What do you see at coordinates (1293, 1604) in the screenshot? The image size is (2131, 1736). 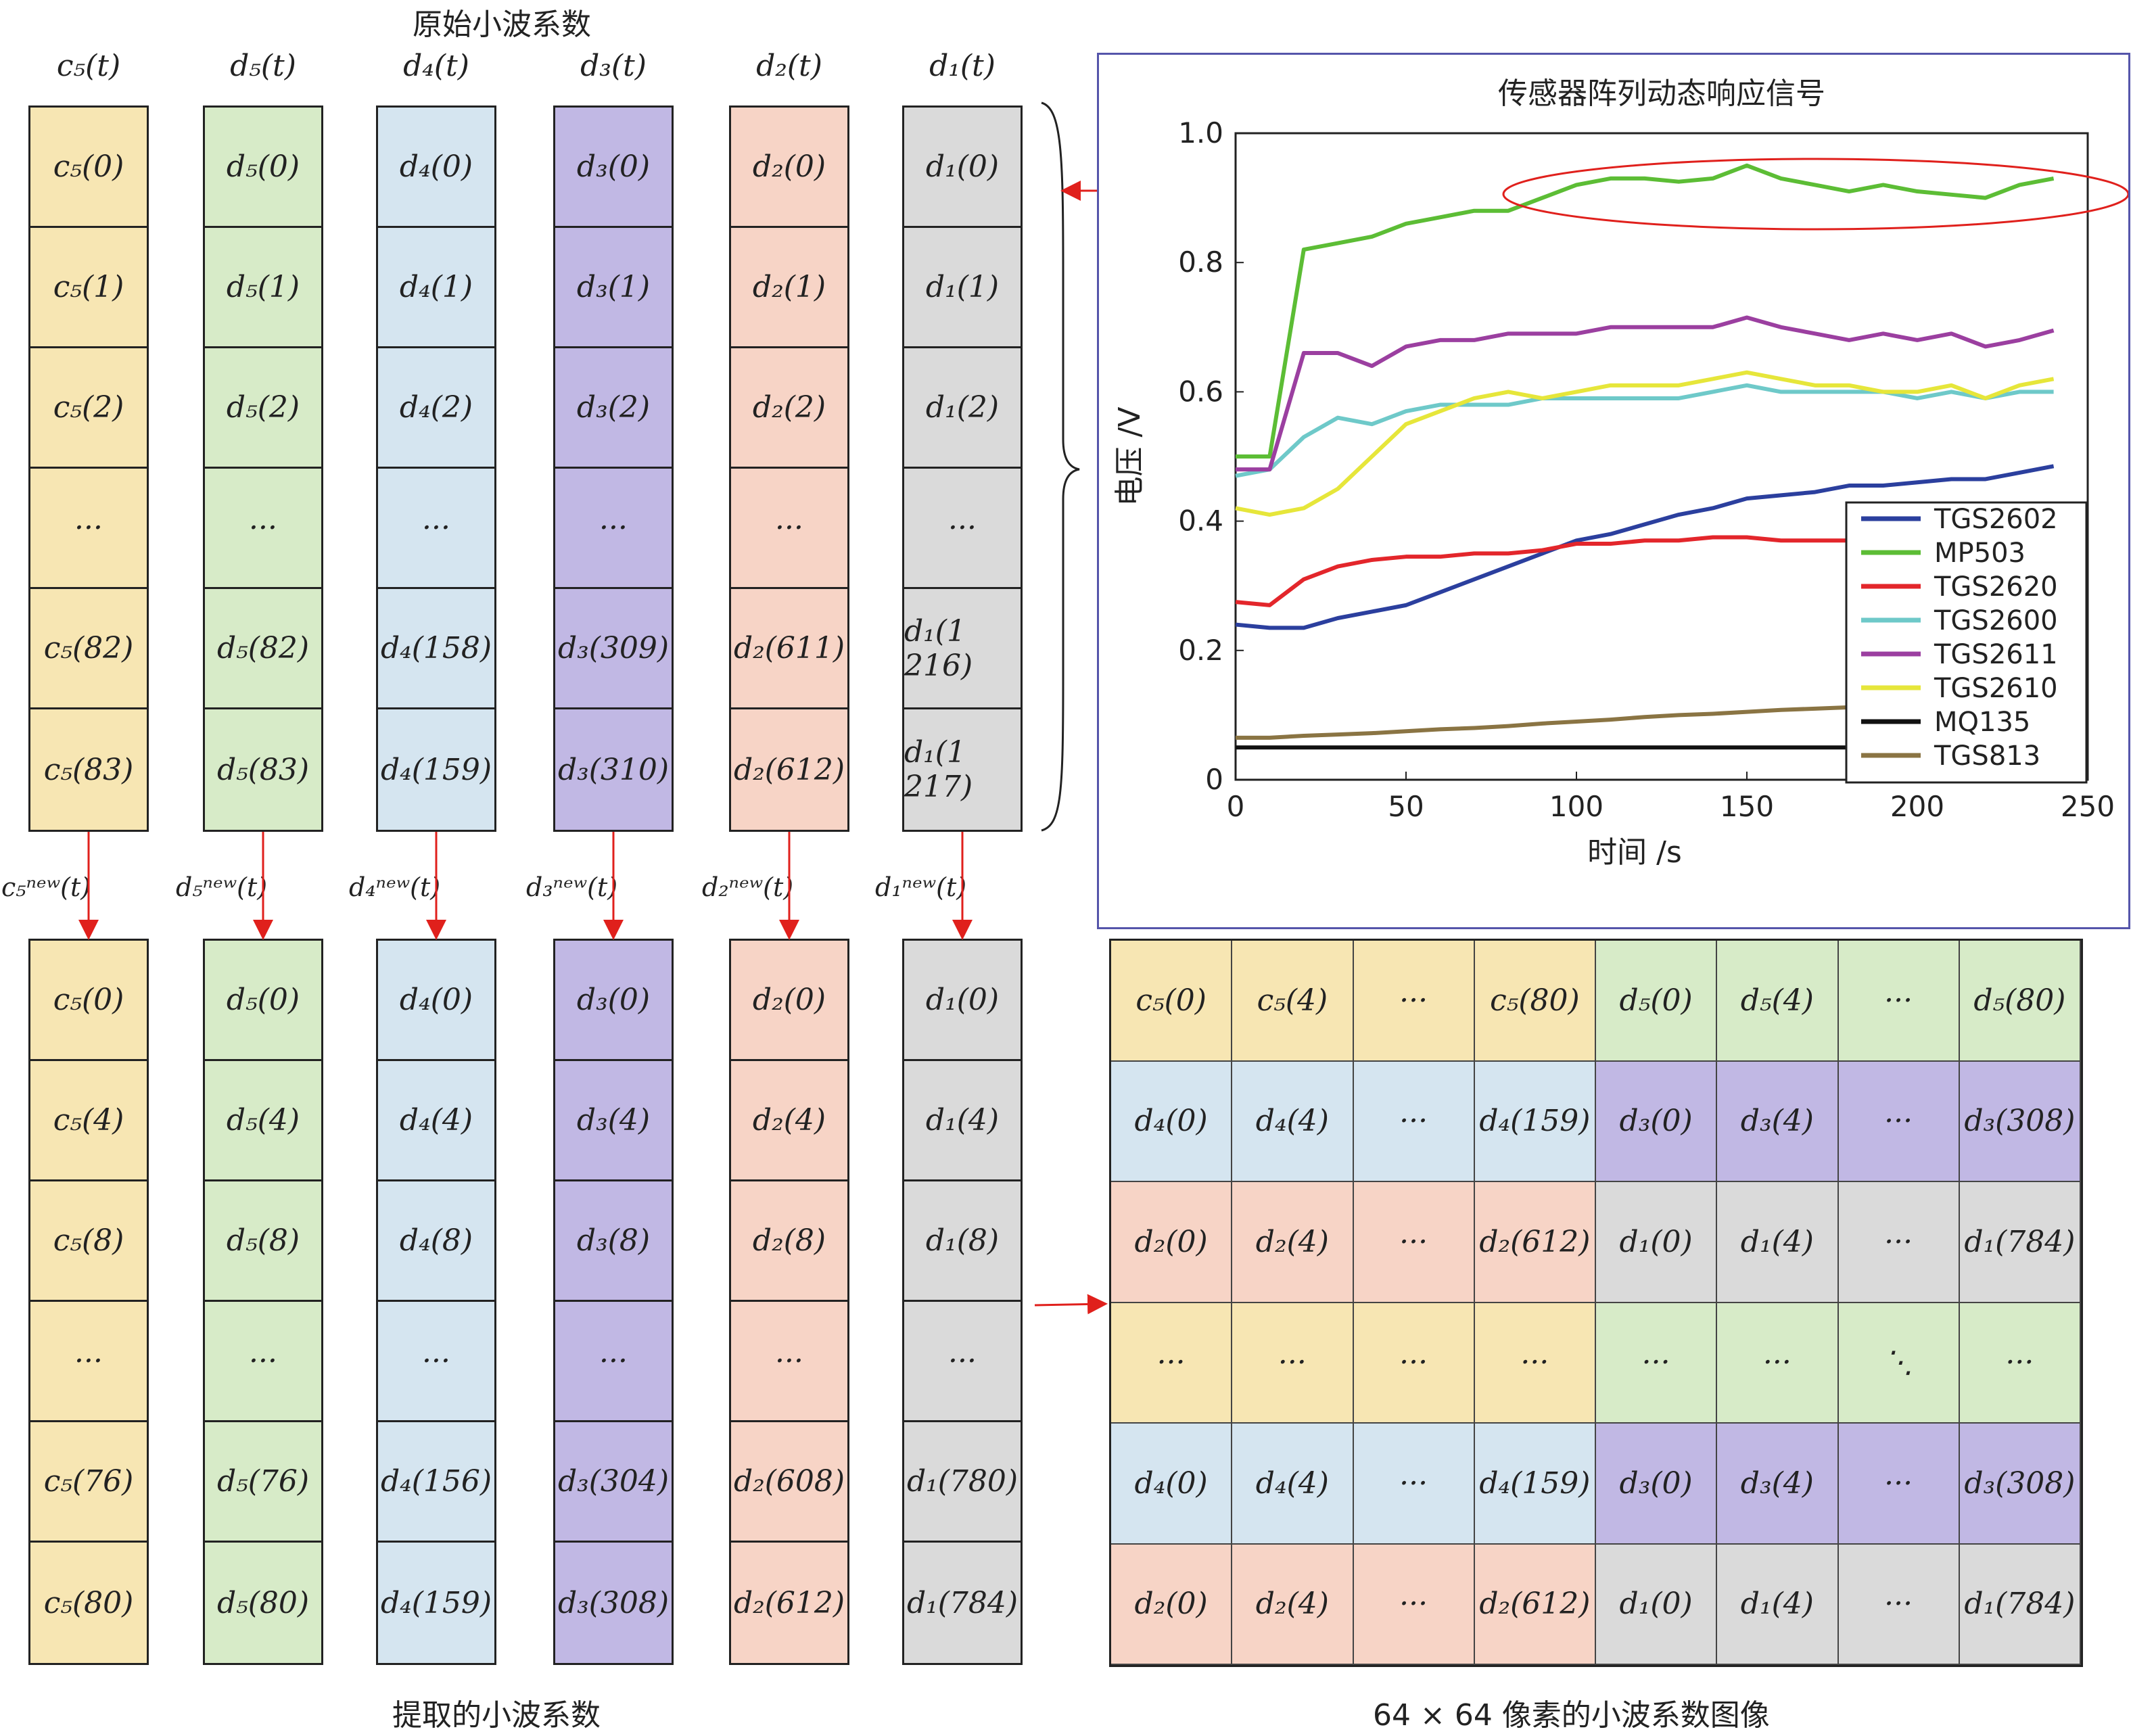 I see `image-pixel-cell: d₂(4)` at bounding box center [1293, 1604].